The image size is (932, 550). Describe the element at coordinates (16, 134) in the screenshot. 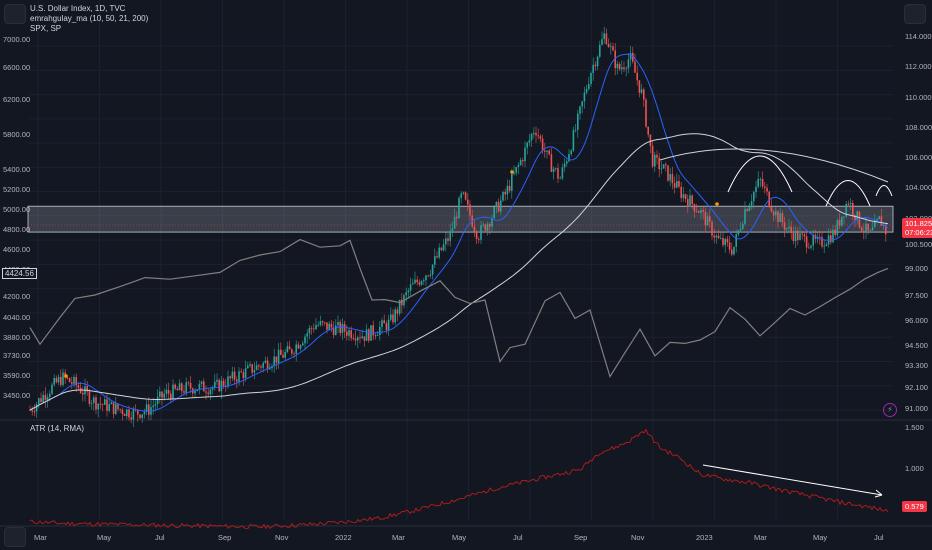

I see `left-axis-label: 5800.00` at that location.